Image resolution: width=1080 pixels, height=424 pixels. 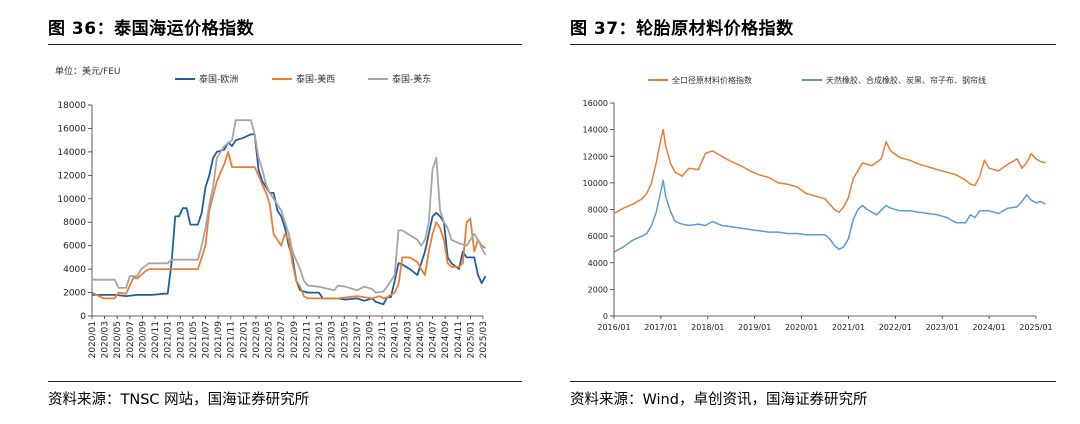 What do you see at coordinates (87, 71) in the screenshot?
I see `unit-label: 单位：美元/FEU` at bounding box center [87, 71].